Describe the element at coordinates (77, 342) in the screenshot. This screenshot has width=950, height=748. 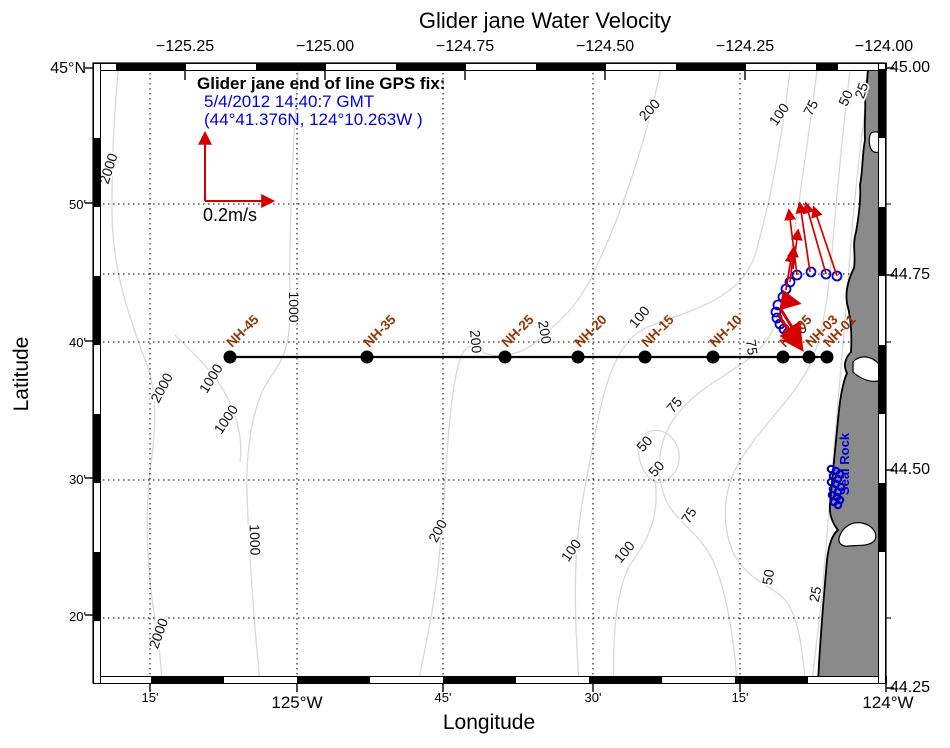
I see `left-tick-label: 40'` at that location.